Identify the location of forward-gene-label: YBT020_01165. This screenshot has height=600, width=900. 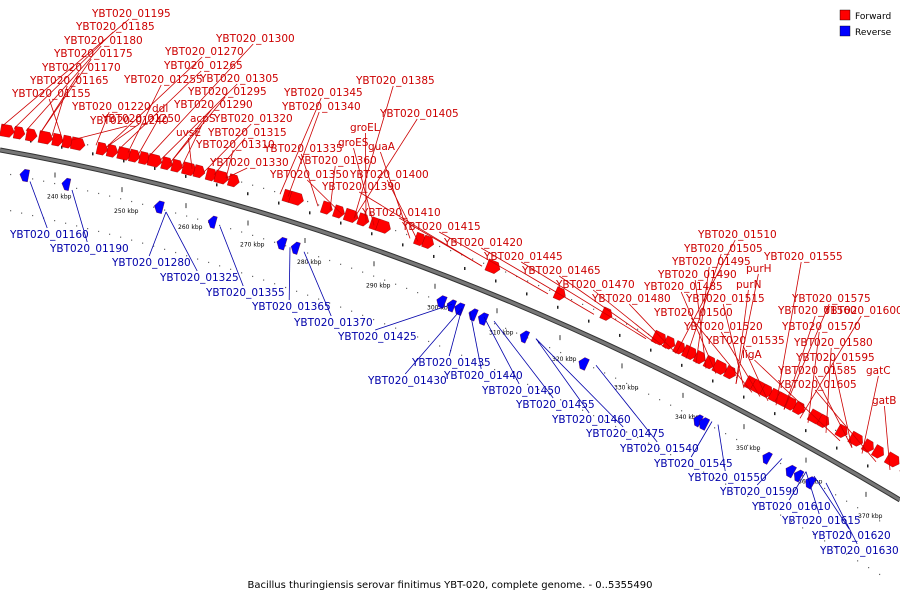
(69, 81).